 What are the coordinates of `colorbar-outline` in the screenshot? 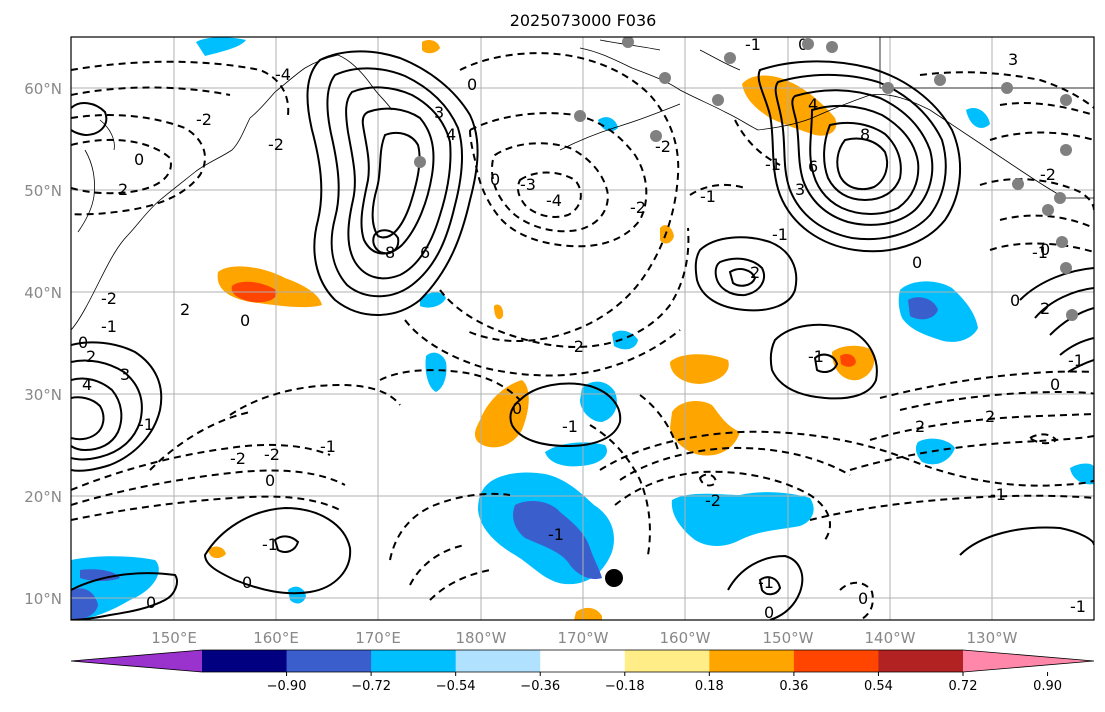 It's located at (582, 661).